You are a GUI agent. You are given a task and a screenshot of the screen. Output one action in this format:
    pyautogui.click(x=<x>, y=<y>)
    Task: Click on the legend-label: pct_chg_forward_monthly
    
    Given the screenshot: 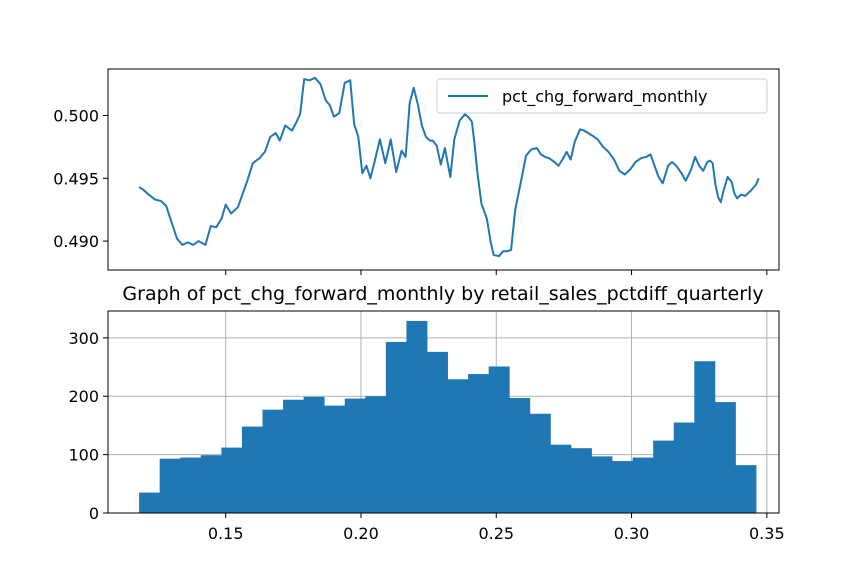 What is the action you would take?
    pyautogui.click(x=605, y=97)
    